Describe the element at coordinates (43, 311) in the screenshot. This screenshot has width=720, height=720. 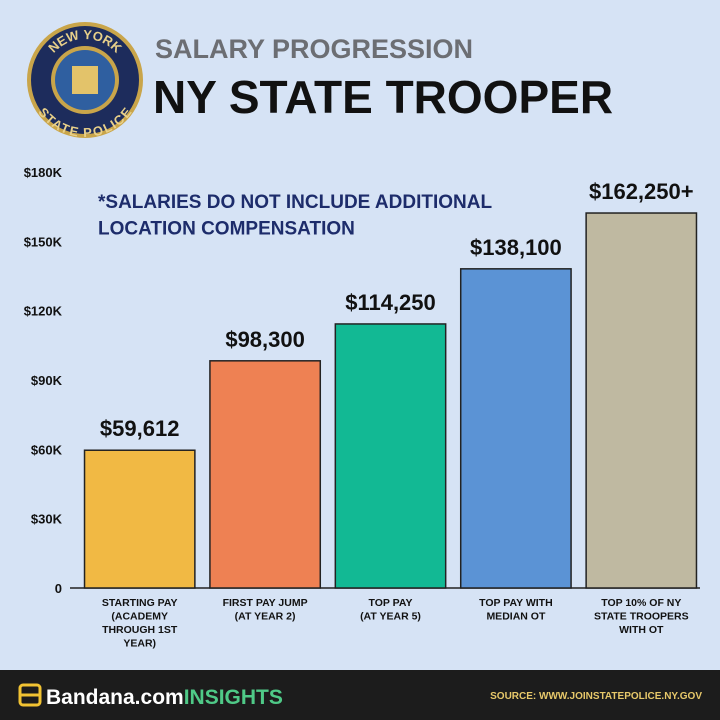
I see `y-tick-label: $120K` at that location.